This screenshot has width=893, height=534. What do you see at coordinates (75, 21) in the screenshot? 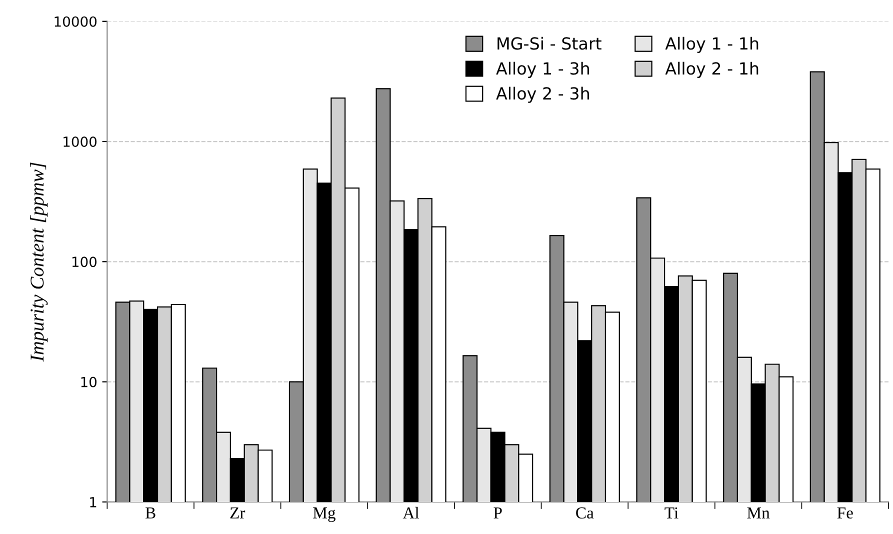
I see `y-tick-label: 10000` at bounding box center [75, 21].